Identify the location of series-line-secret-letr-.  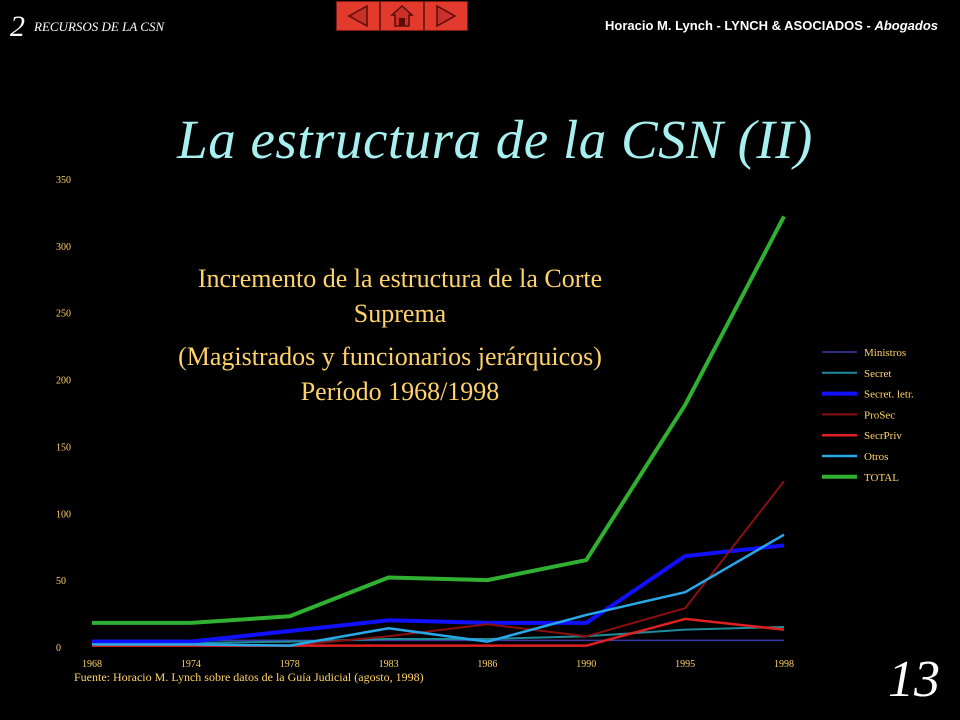
(438, 593).